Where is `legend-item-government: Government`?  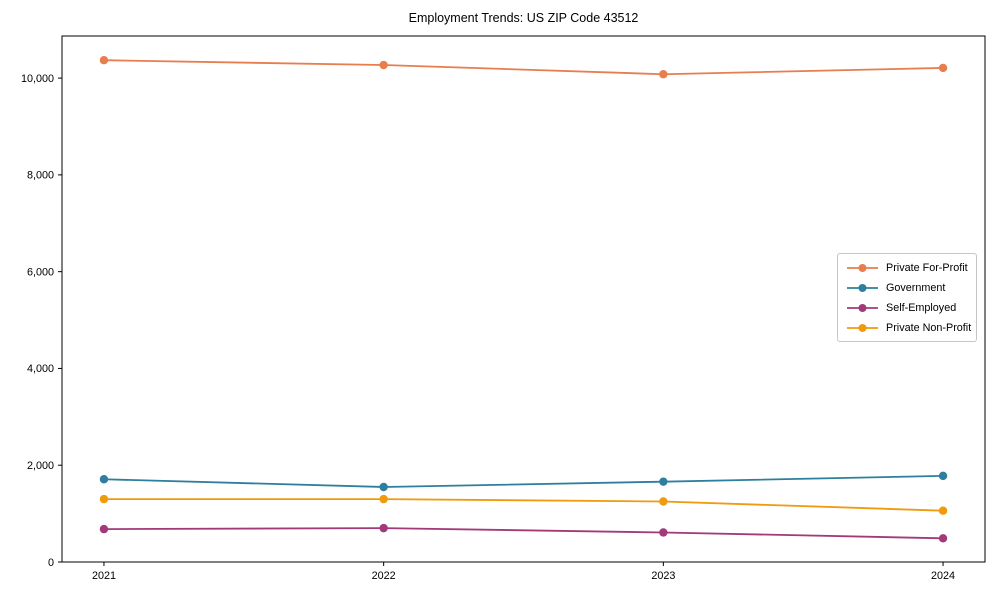
legend-item-government: Government is located at coordinates (907, 287).